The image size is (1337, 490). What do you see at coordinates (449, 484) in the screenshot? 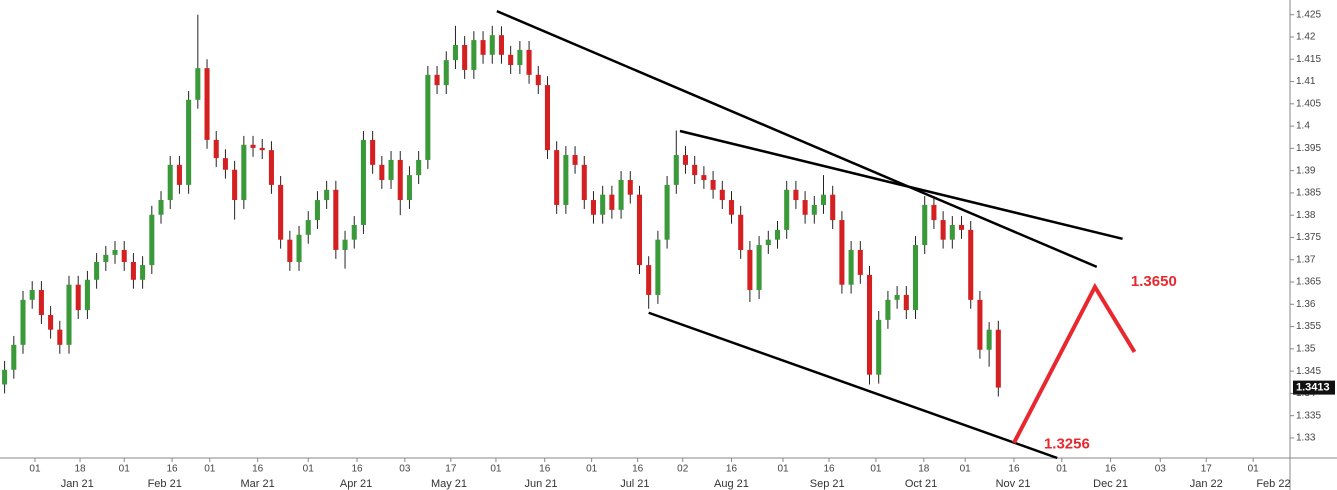
I see `month-label: May 21` at bounding box center [449, 484].